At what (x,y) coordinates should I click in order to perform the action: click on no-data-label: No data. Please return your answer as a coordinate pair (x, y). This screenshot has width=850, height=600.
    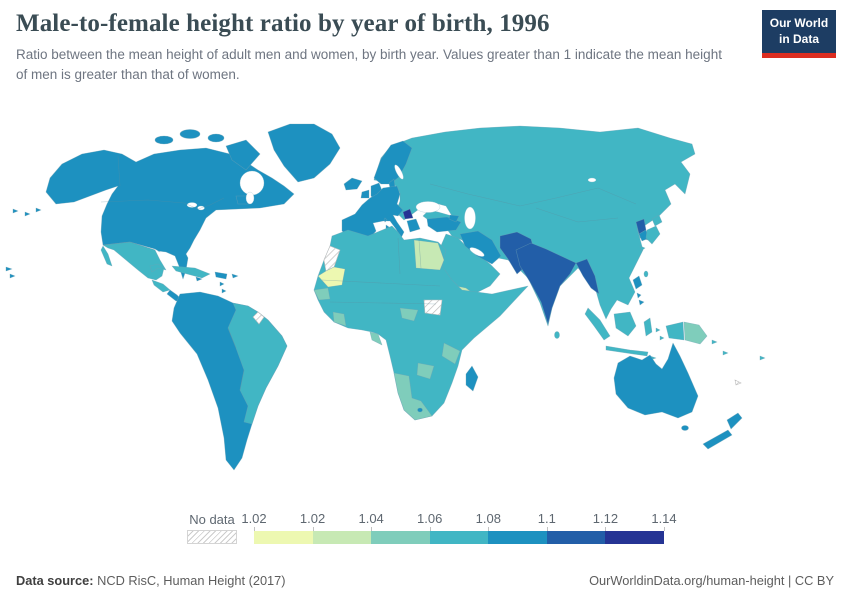
    Looking at the image, I should click on (212, 519).